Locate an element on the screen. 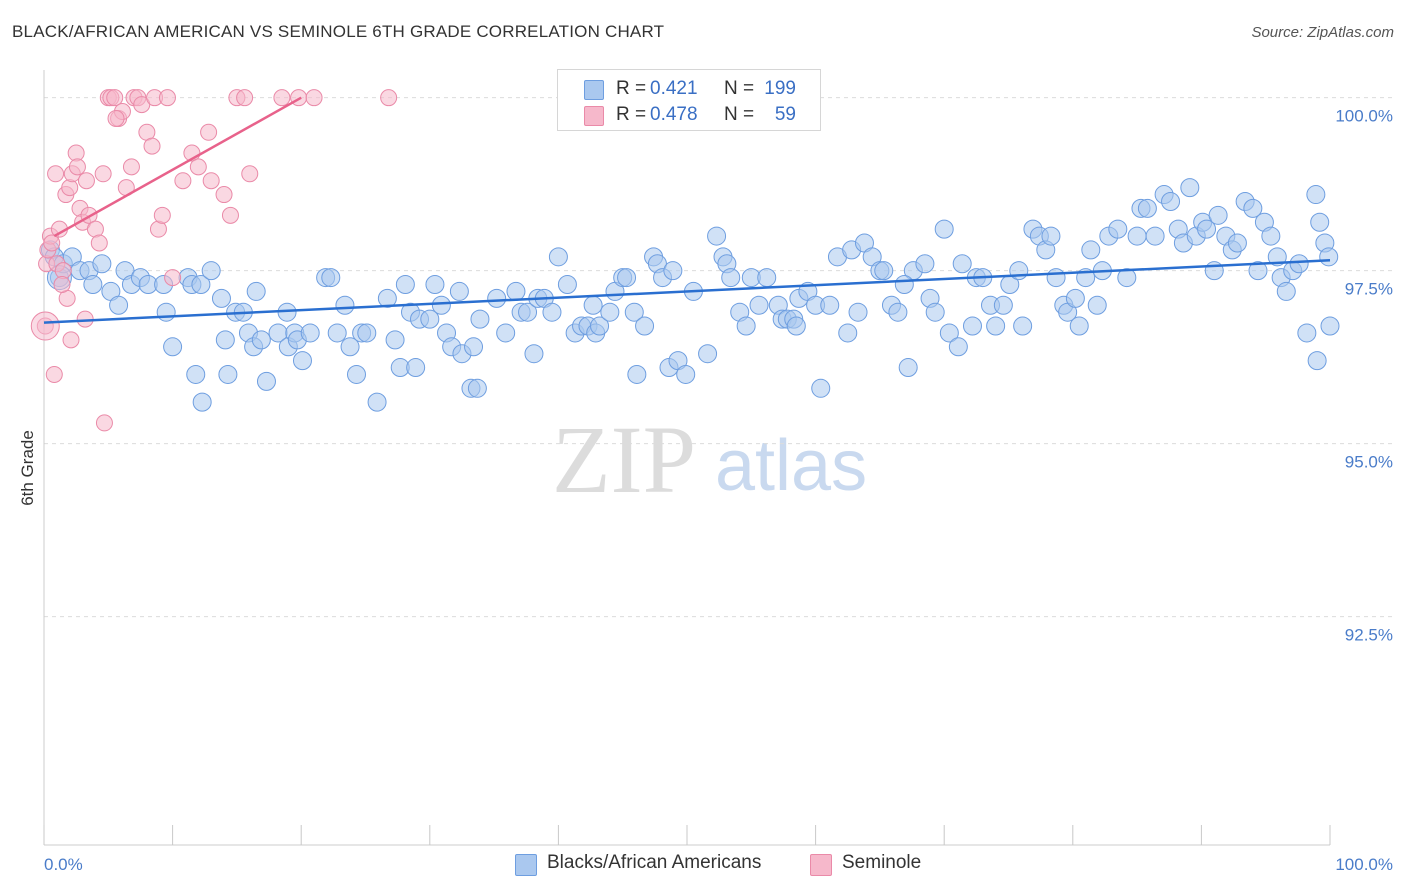  x-tick-label: 0.0% is located at coordinates (63, 864).